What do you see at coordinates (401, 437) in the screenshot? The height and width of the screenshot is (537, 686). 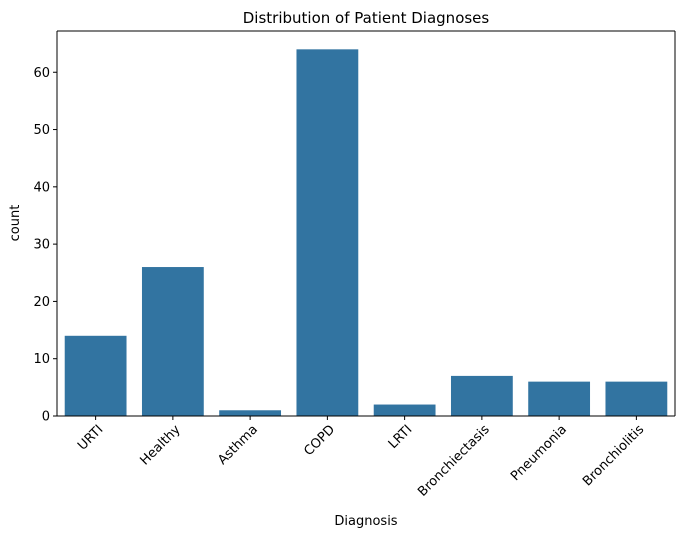 I see `x-tick-label: LRTI` at bounding box center [401, 437].